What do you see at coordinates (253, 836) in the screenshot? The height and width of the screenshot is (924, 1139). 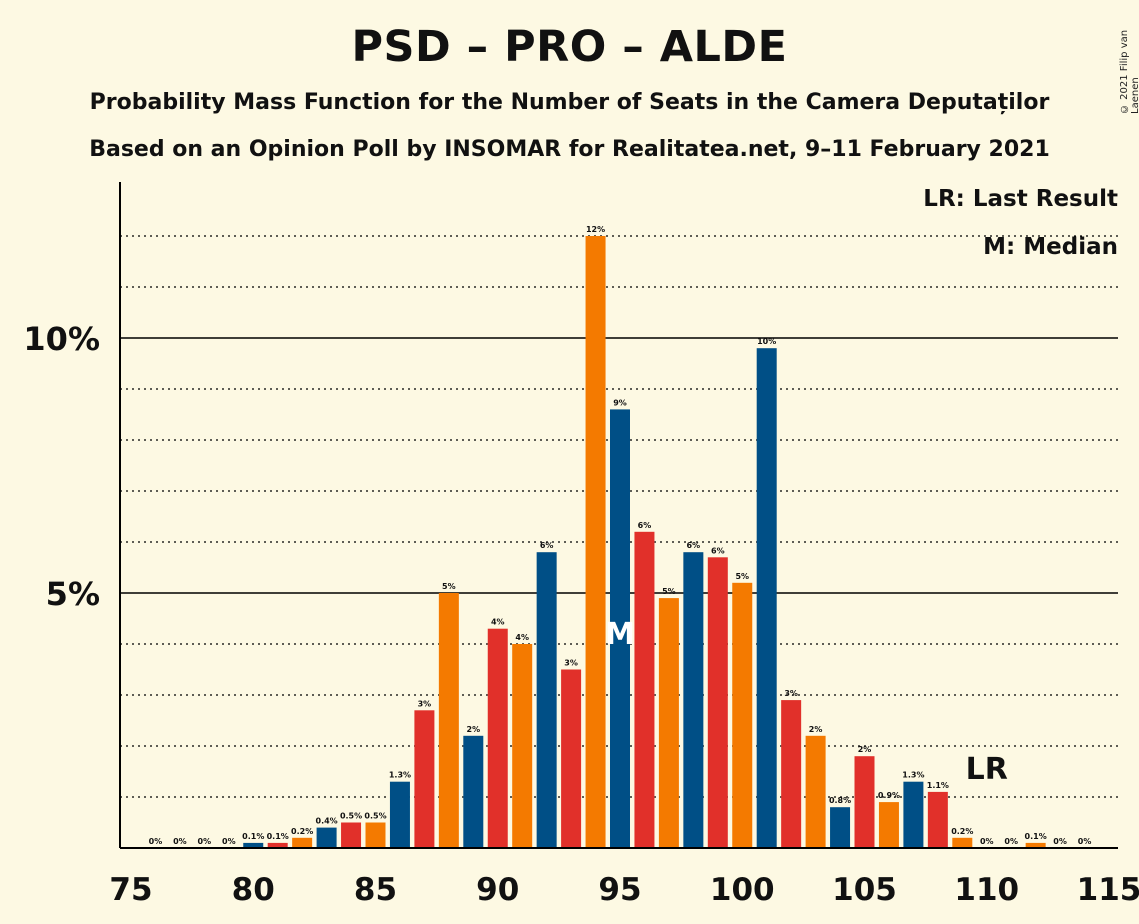 I see `bar-label-seat-80: 0.1%` at bounding box center [253, 836].